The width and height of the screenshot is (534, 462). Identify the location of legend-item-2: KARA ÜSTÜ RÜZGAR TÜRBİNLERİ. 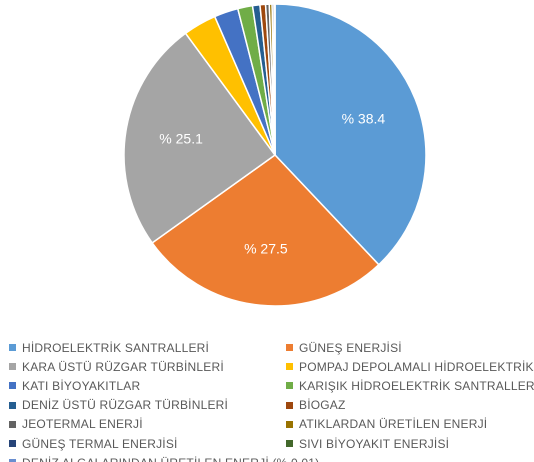
(116, 366).